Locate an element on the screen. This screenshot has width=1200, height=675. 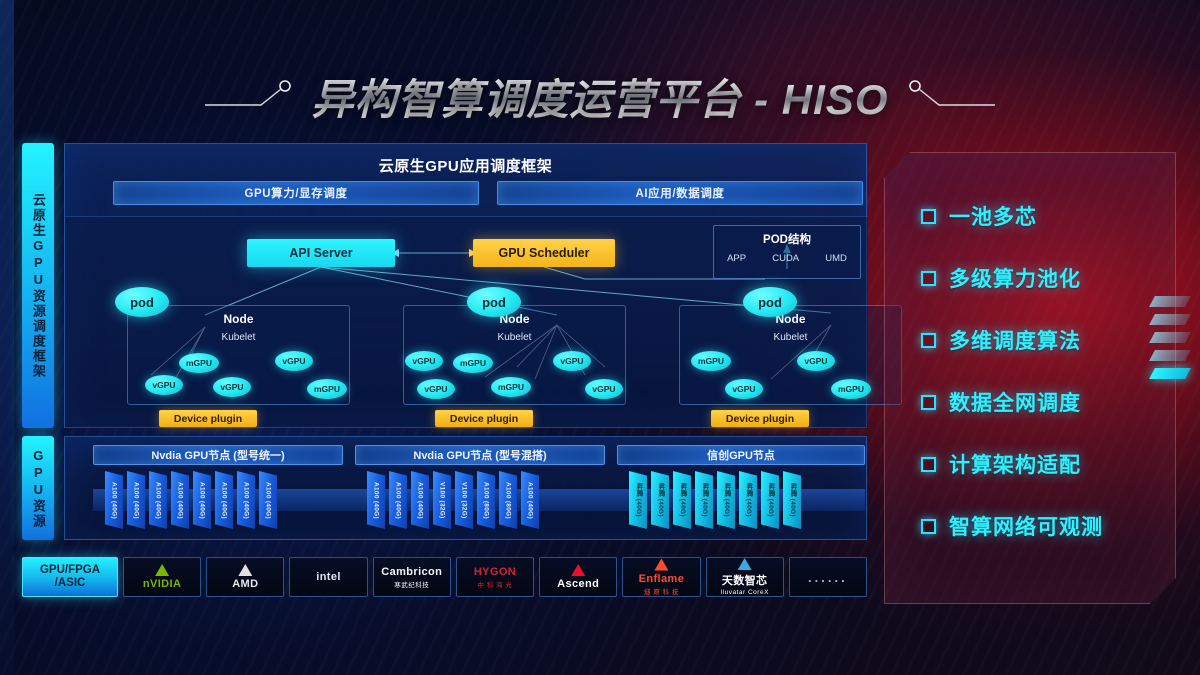
vendor-logo-ilu: 天数智芯 Iluvatar CoreX is located at coordinates (744, 577).